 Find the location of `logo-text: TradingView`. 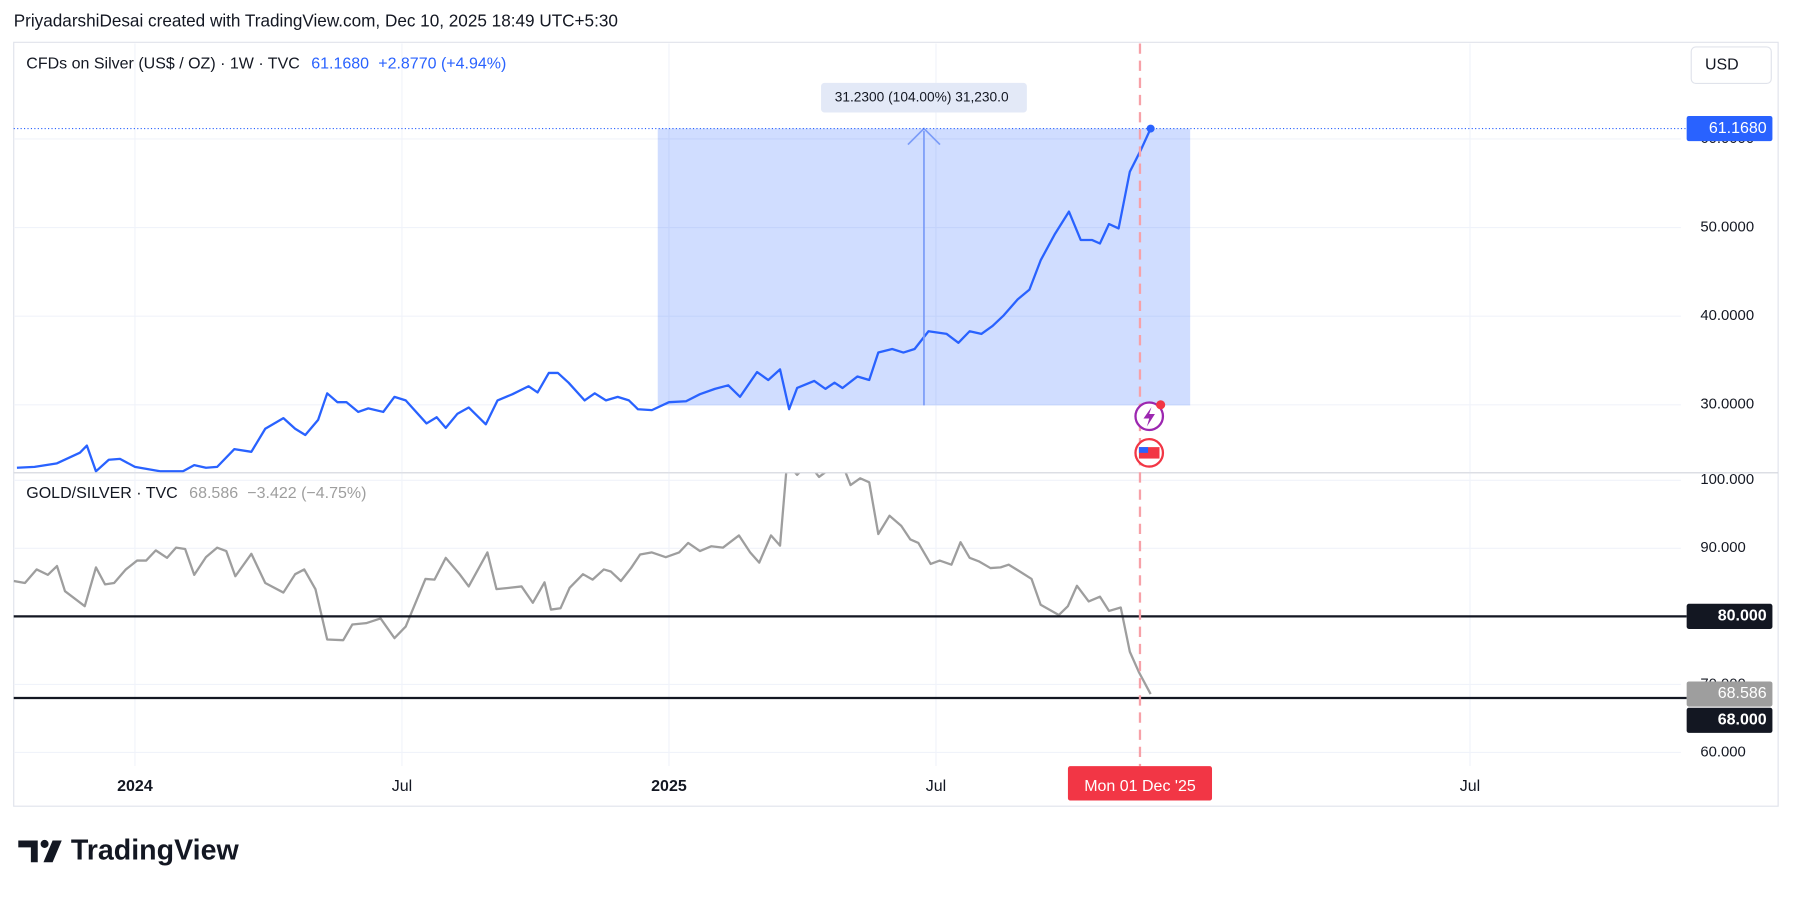

logo-text: TradingView is located at coordinates (155, 850).